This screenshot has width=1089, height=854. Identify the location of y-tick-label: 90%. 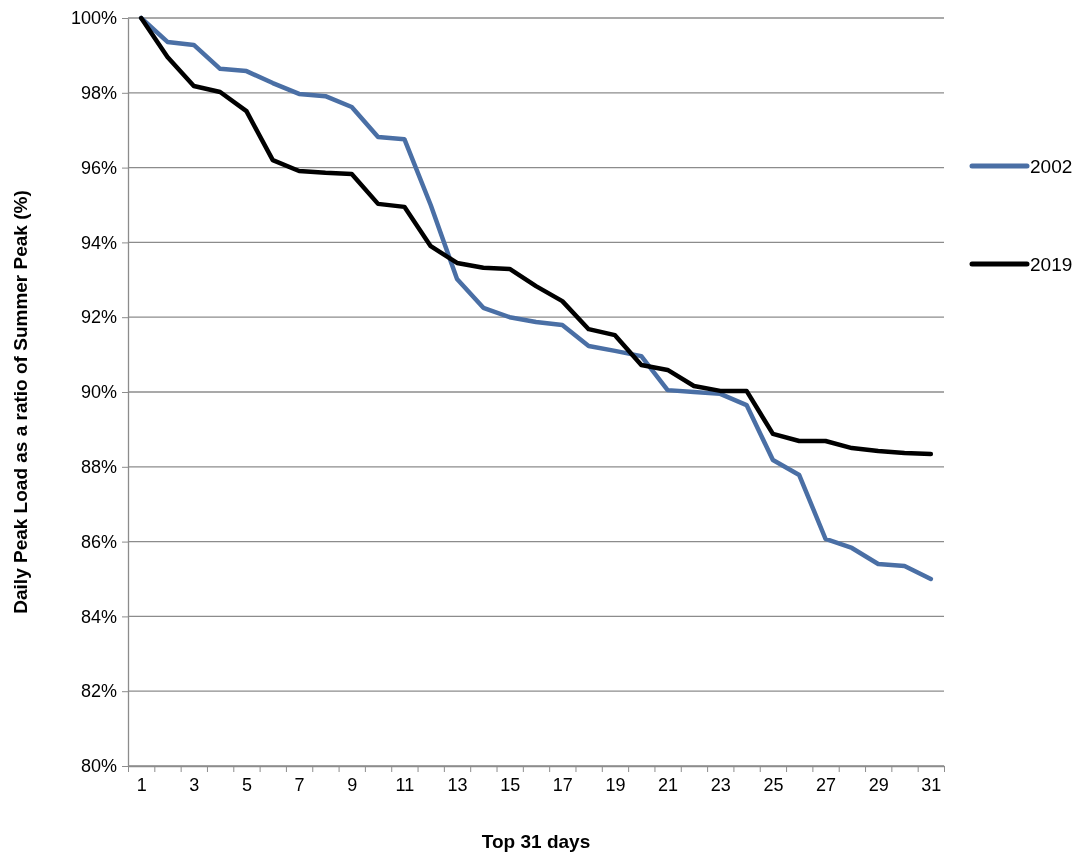
(98, 392).